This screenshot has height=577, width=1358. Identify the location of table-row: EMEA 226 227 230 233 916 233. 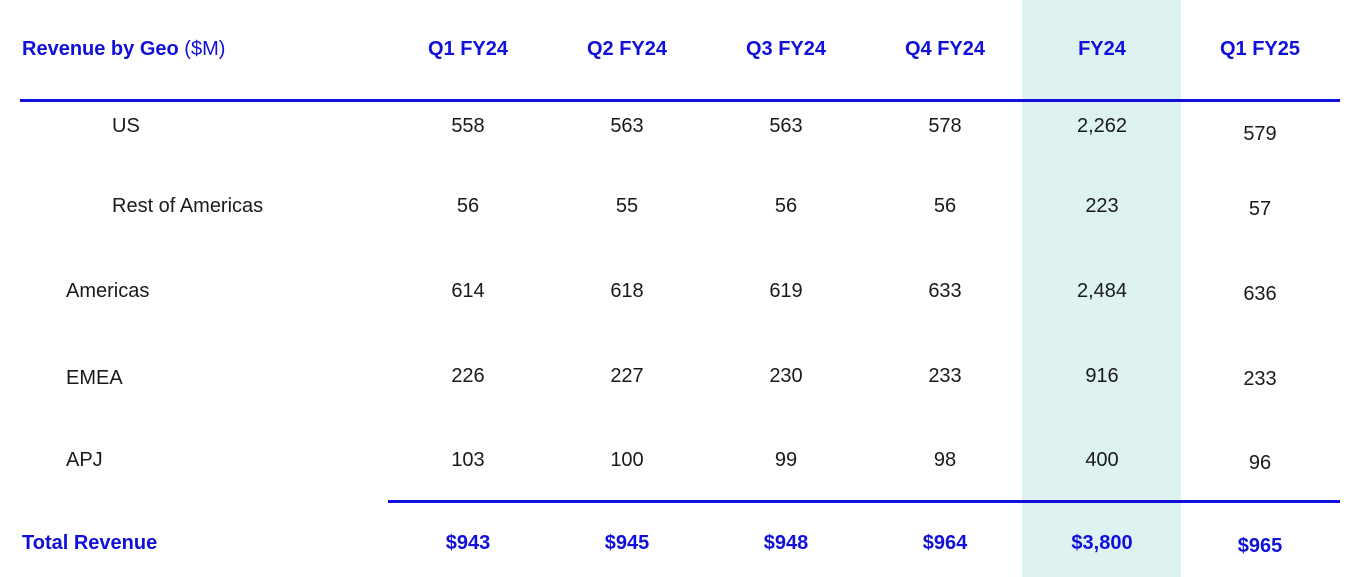
(679, 376).